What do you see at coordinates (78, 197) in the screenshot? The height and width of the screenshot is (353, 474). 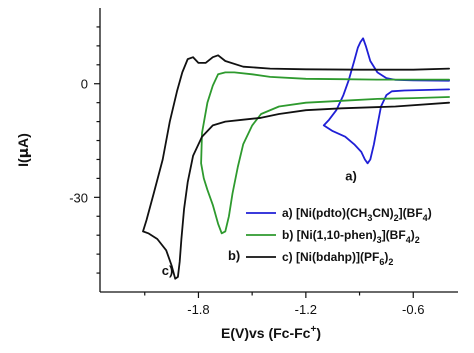 I see `y-tick-label: -30` at bounding box center [78, 197].